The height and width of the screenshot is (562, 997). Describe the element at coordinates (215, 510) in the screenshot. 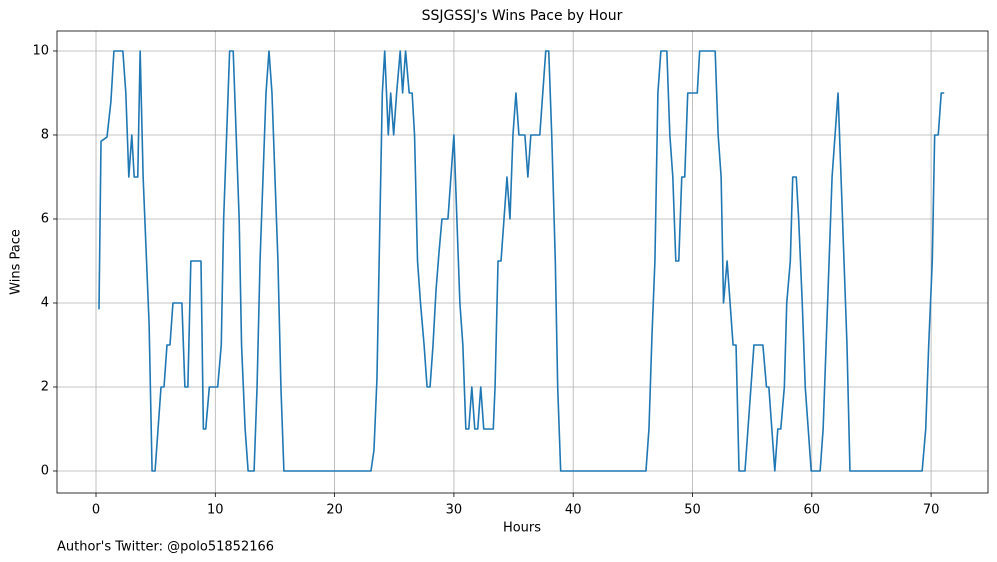

I see `x-tick-label: 10` at that location.